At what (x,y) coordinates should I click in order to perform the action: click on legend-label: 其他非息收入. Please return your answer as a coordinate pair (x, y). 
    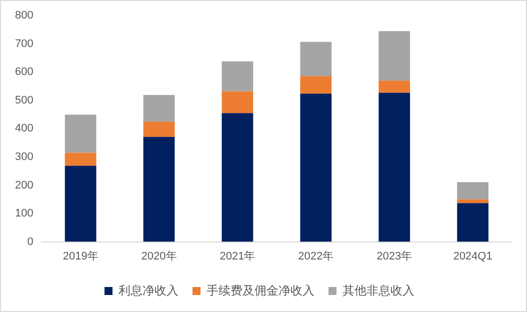
    Looking at the image, I should click on (378, 290).